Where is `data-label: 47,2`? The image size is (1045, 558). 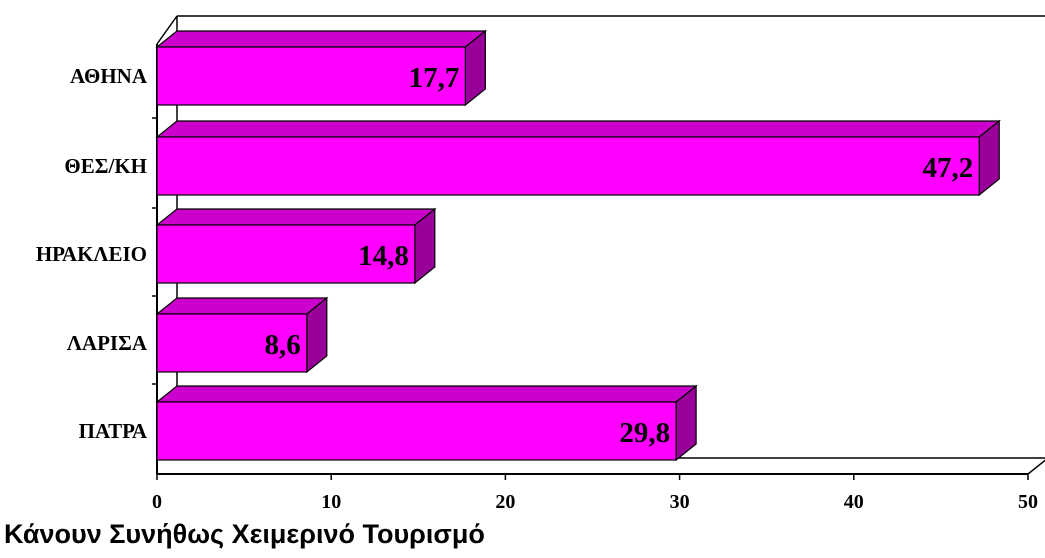 data-label: 47,2 is located at coordinates (947, 168).